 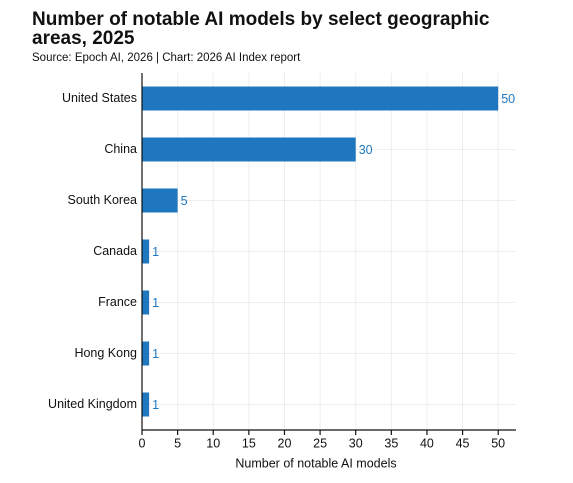 I want to click on y-tick-label: United States, so click(x=99, y=98).